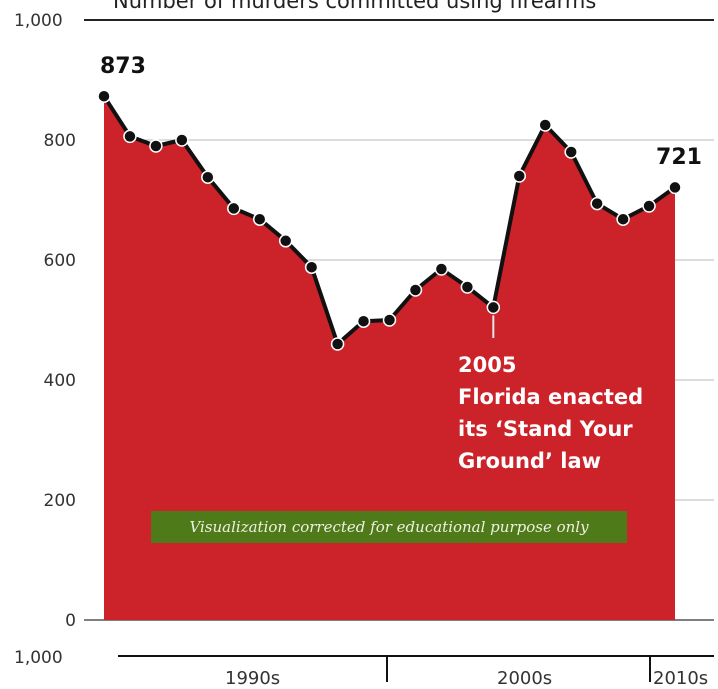 The image size is (718, 689). Describe the element at coordinates (487, 365) in the screenshot. I see `annotation-year: 2005` at that location.